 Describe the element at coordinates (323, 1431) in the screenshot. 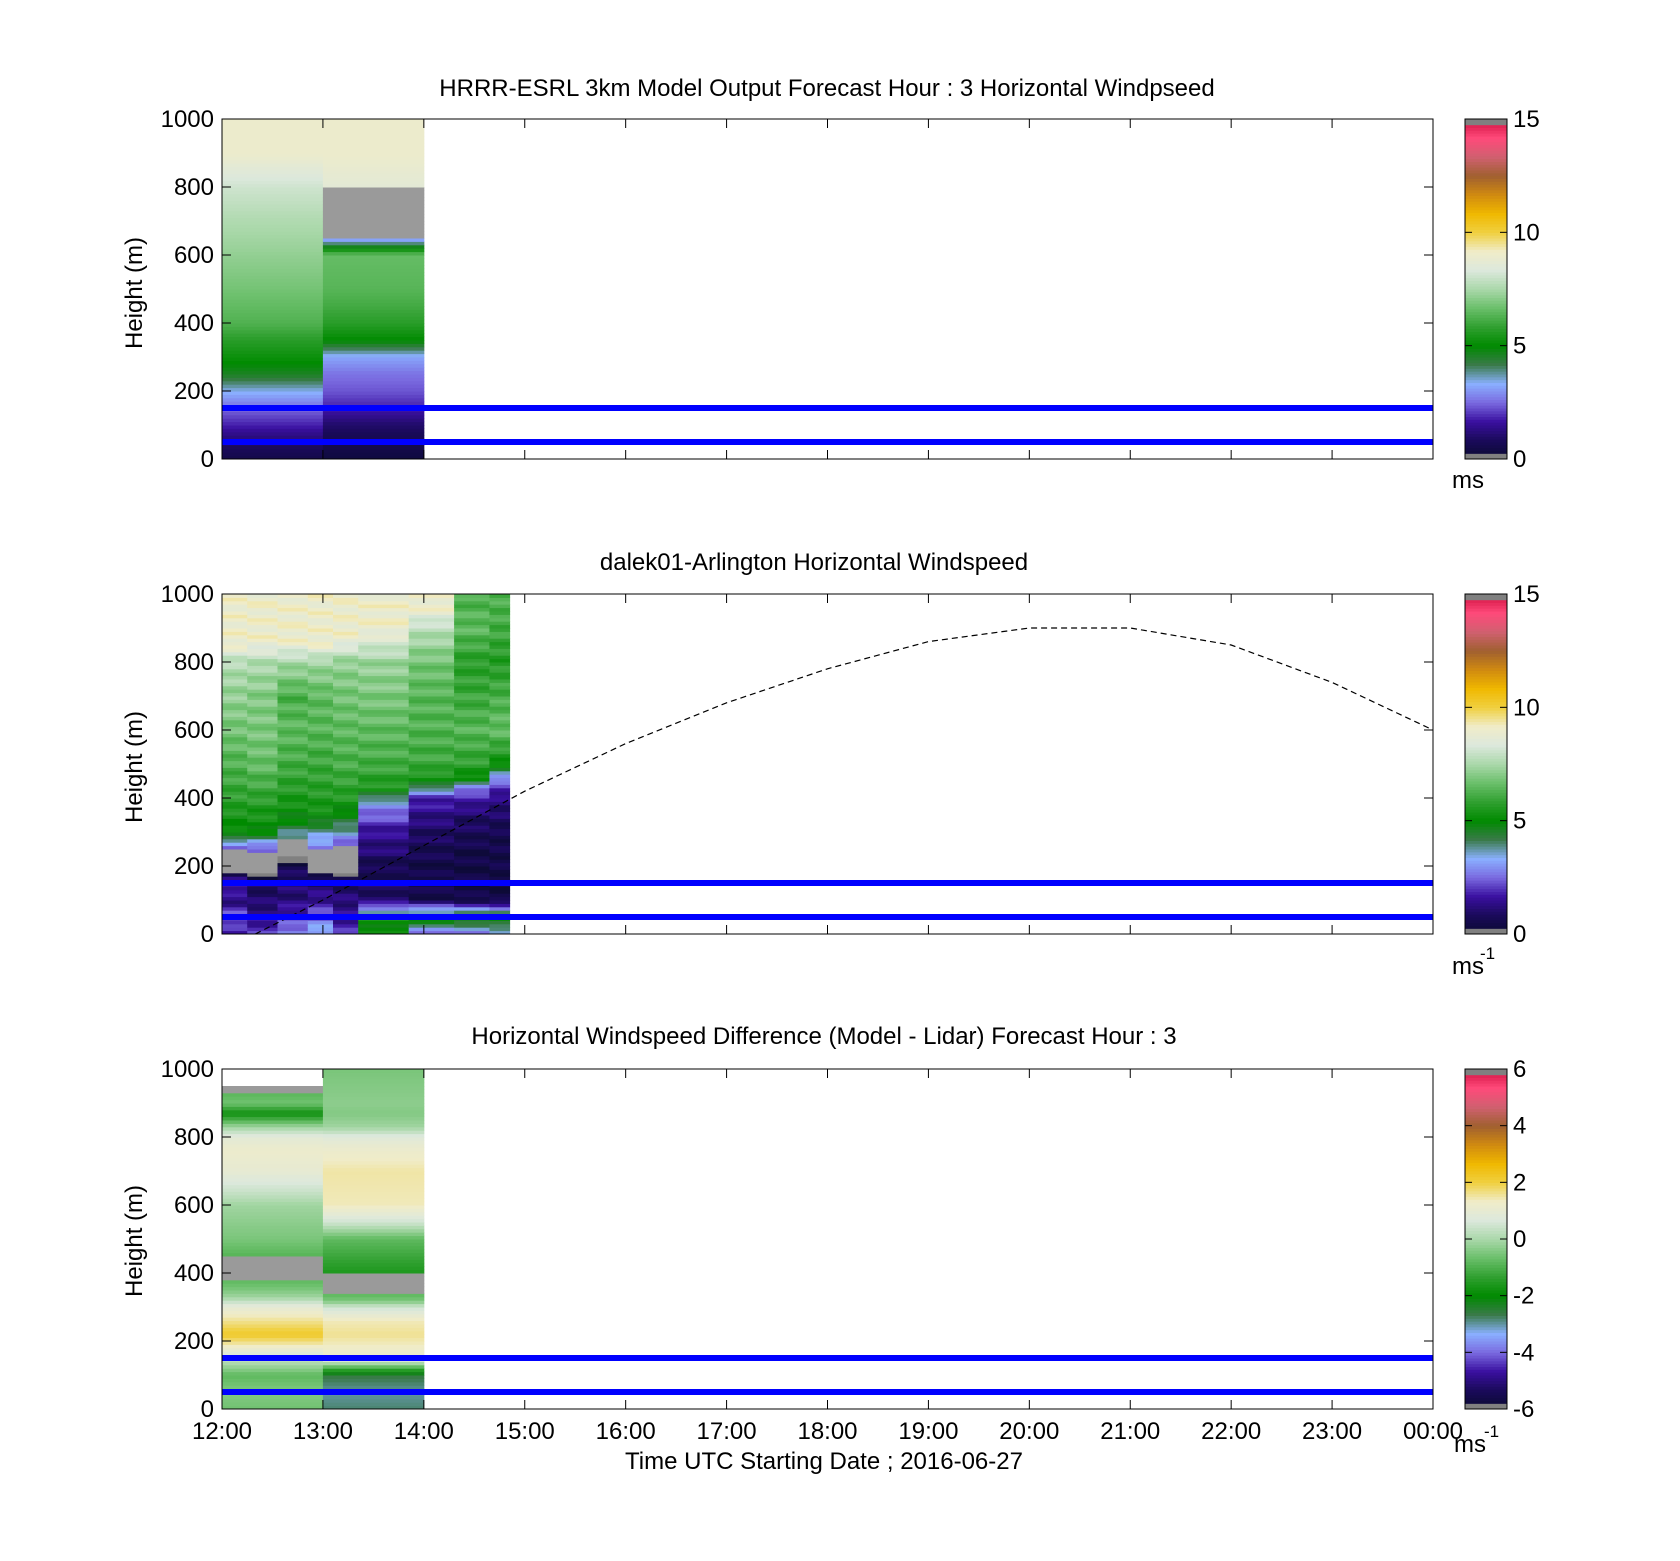

I see `x-tick-label: 13:00` at that location.